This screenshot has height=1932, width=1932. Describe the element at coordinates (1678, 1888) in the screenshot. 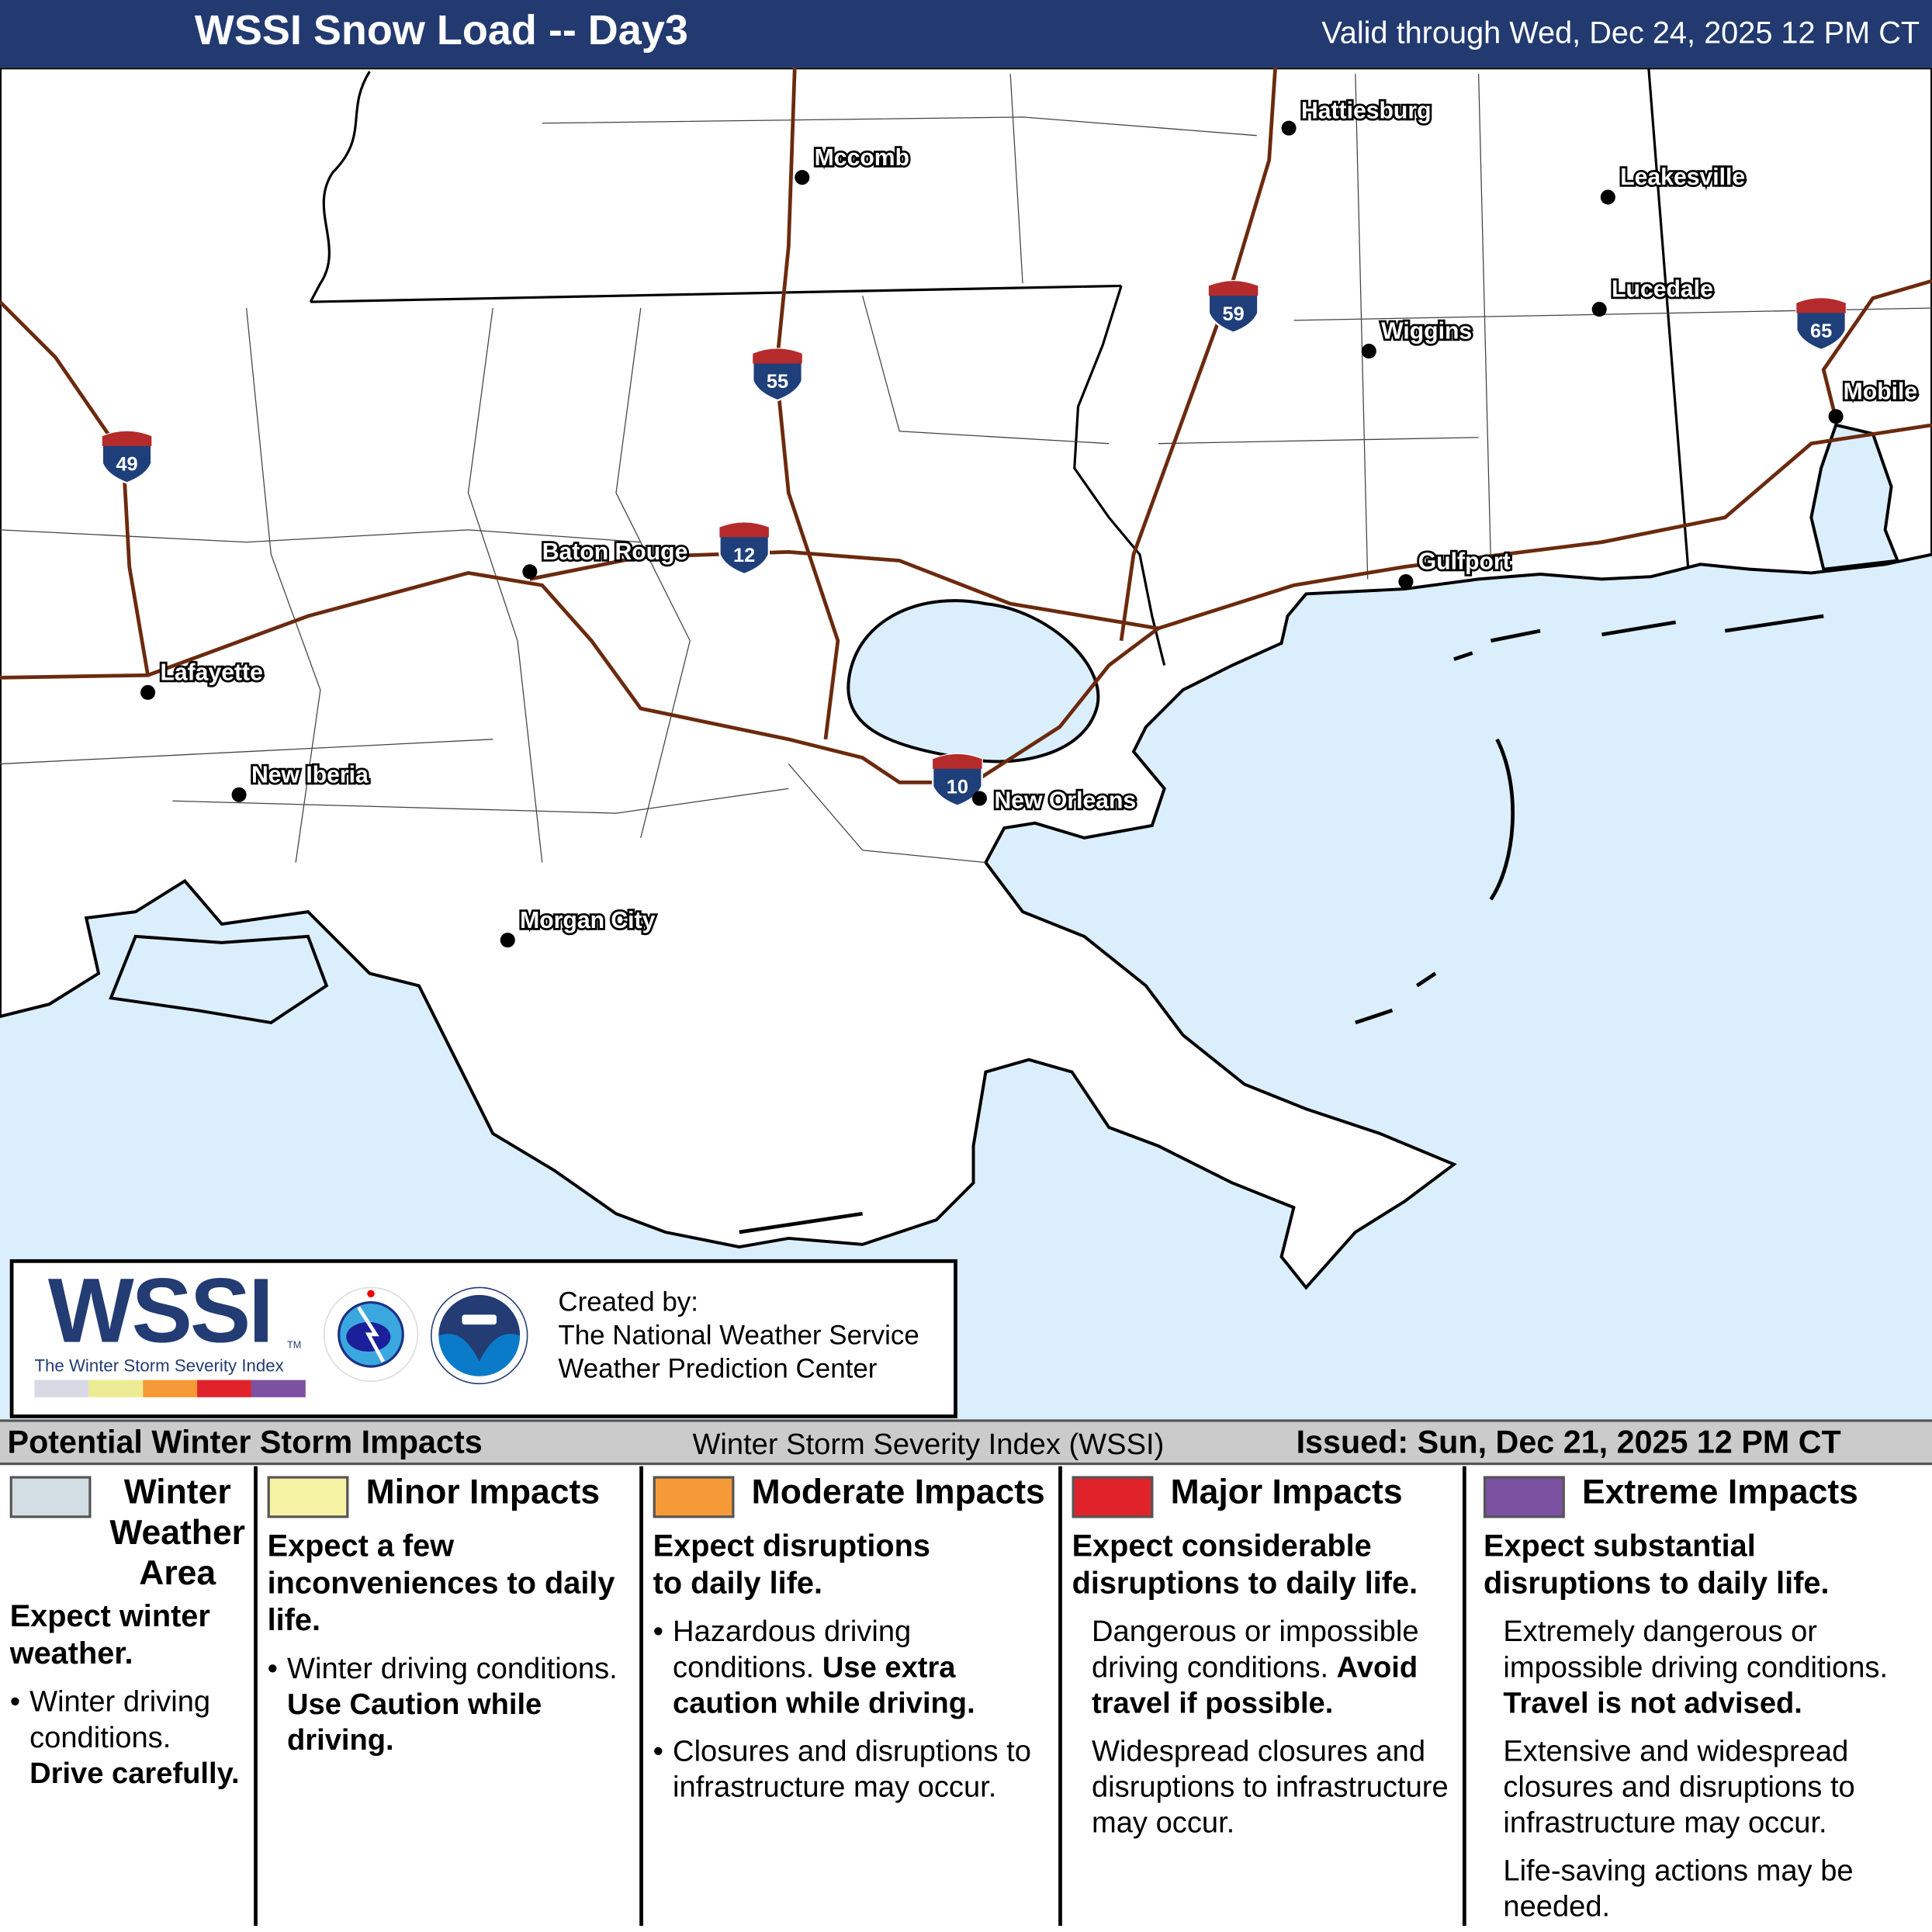

I see `impact-text: Life-saving actions may be needed.` at that location.